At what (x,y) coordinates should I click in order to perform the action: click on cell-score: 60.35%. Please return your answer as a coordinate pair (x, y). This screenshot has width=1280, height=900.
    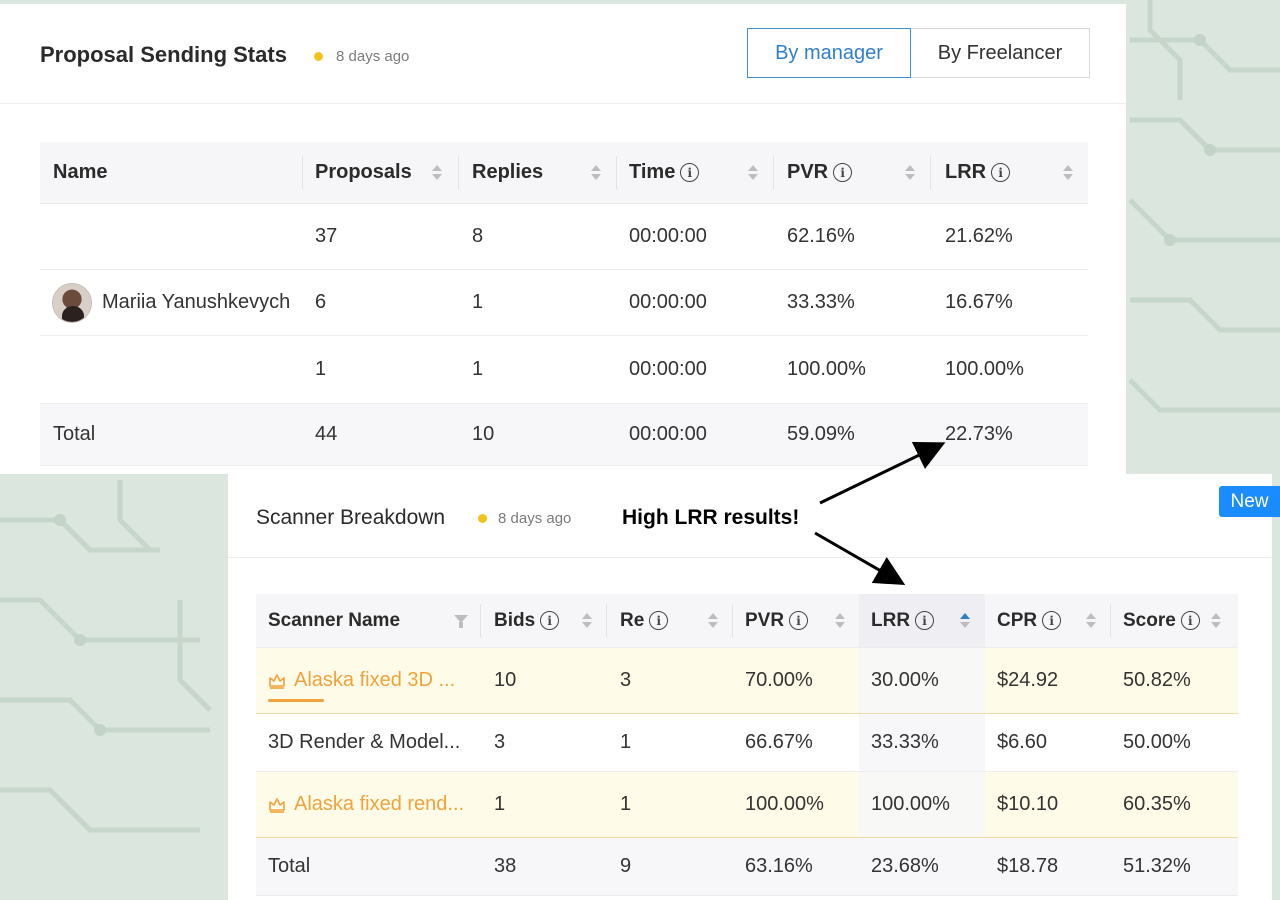
    Looking at the image, I should click on (1157, 804).